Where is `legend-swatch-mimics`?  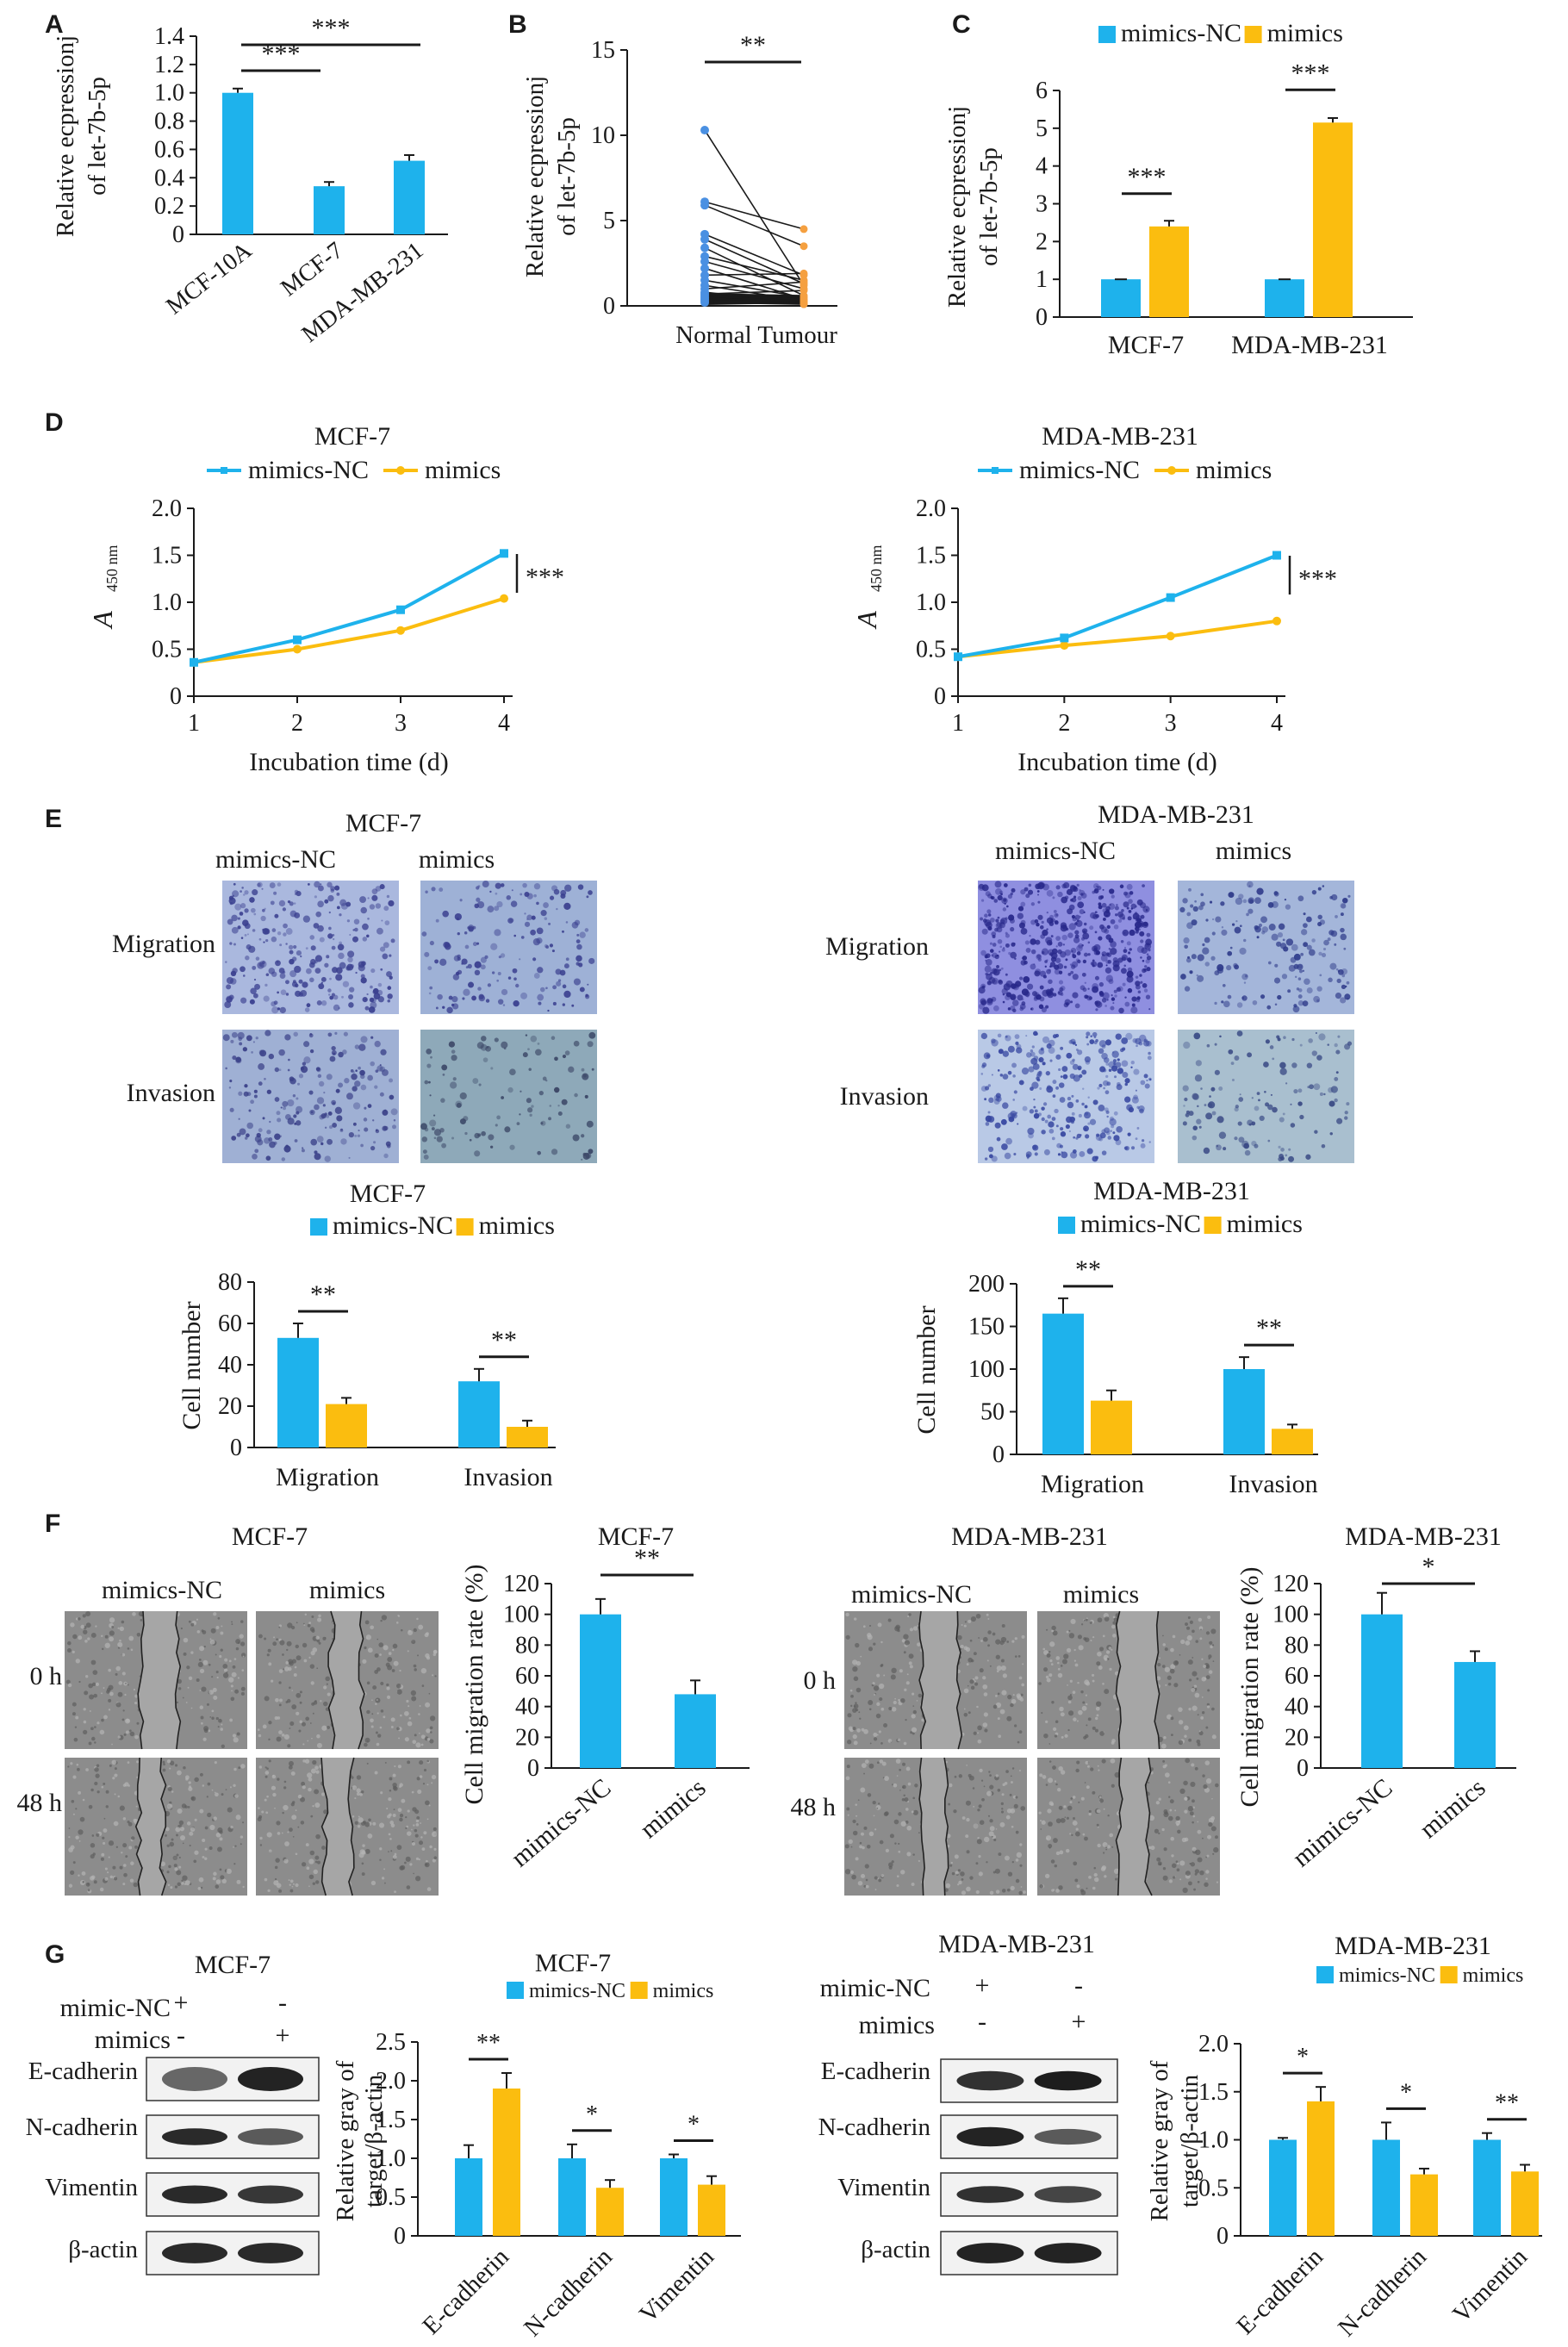 legend-swatch-mimics is located at coordinates (1449, 1974).